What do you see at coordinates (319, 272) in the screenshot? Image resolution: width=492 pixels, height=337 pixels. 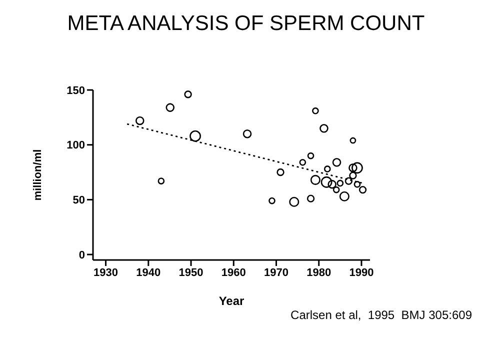 I see `x-tick-label: 1980` at bounding box center [319, 272].